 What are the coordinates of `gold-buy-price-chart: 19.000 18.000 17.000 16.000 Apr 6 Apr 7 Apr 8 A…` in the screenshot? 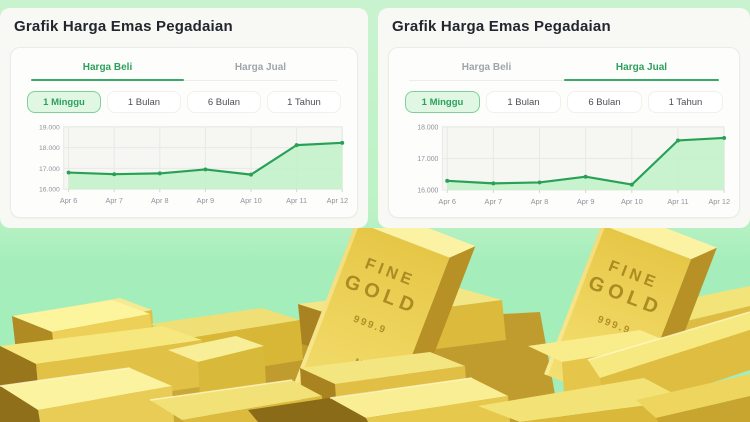 It's located at (183, 166).